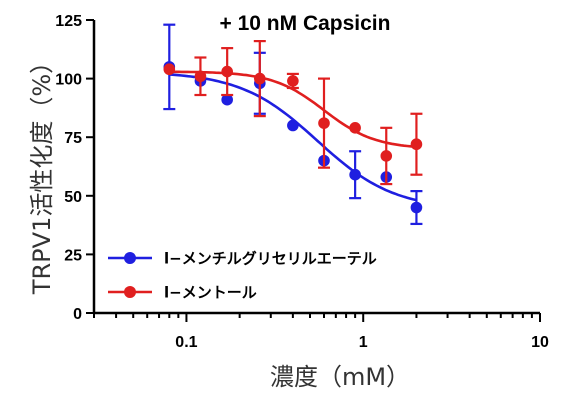  What do you see at coordinates (305, 23) in the screenshot?
I see `chart-title: + 10 nM Capsicin` at bounding box center [305, 23].